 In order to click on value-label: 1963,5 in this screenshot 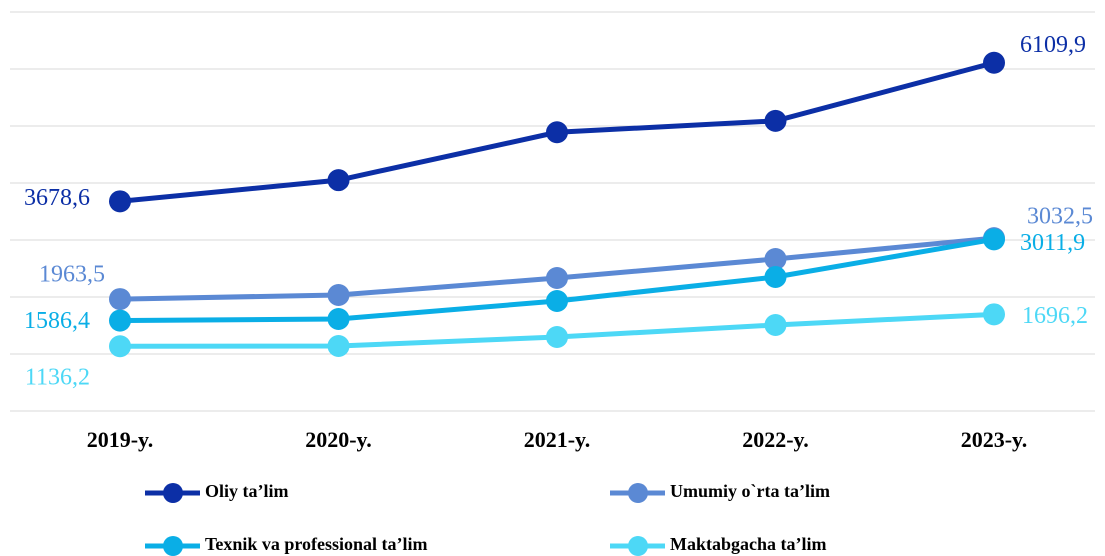, I will do `click(72, 275)`.